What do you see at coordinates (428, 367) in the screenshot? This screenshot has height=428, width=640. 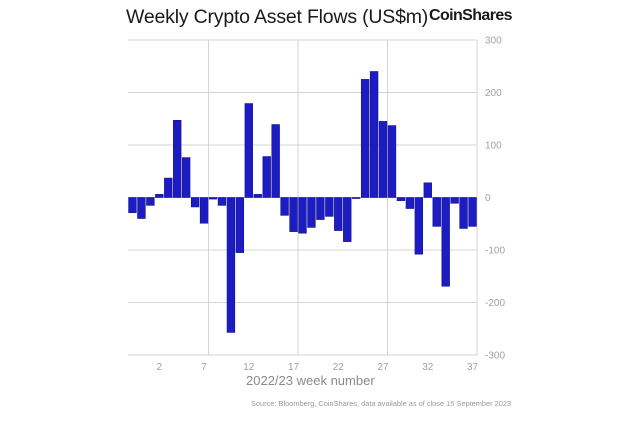 I see `x-tick-label: 32` at bounding box center [428, 367].